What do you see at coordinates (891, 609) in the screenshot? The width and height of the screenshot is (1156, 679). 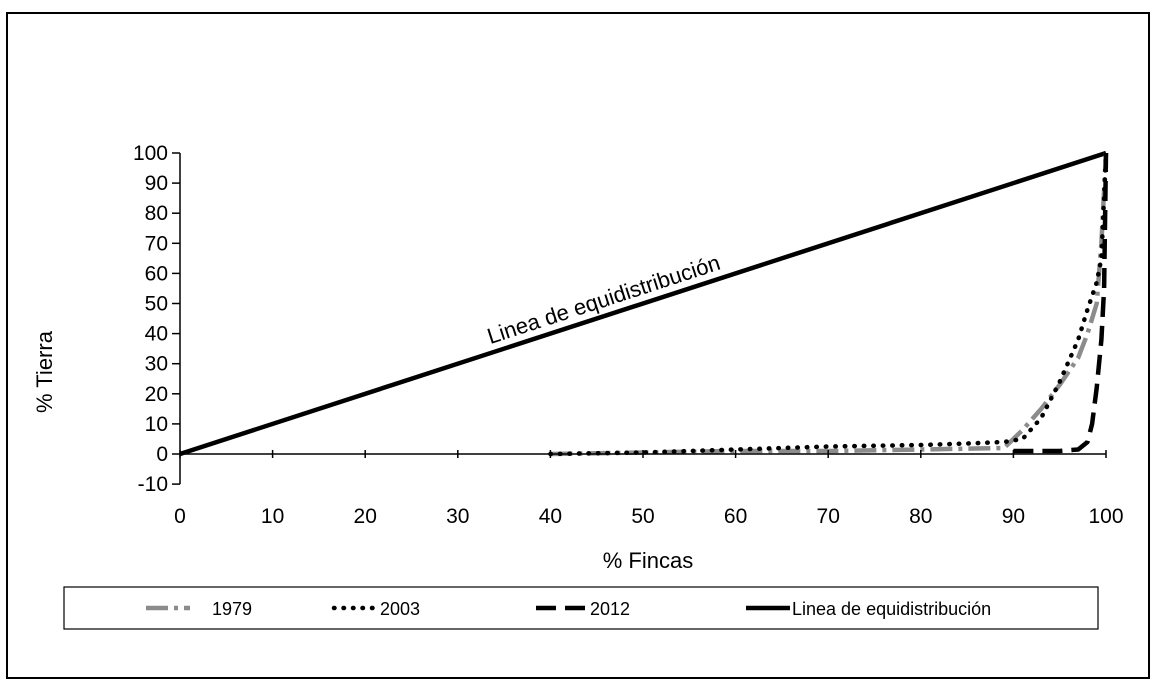 I see `legend-label: Linea de equidistribución` at bounding box center [891, 609].